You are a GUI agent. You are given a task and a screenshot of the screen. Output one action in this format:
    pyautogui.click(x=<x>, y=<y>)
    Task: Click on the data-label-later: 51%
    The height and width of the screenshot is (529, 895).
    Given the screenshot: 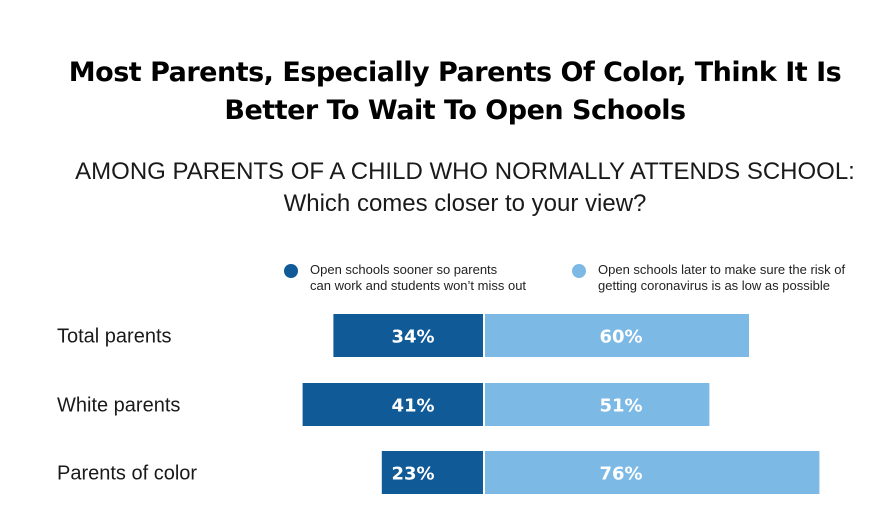 What is the action you would take?
    pyautogui.click(x=620, y=406)
    